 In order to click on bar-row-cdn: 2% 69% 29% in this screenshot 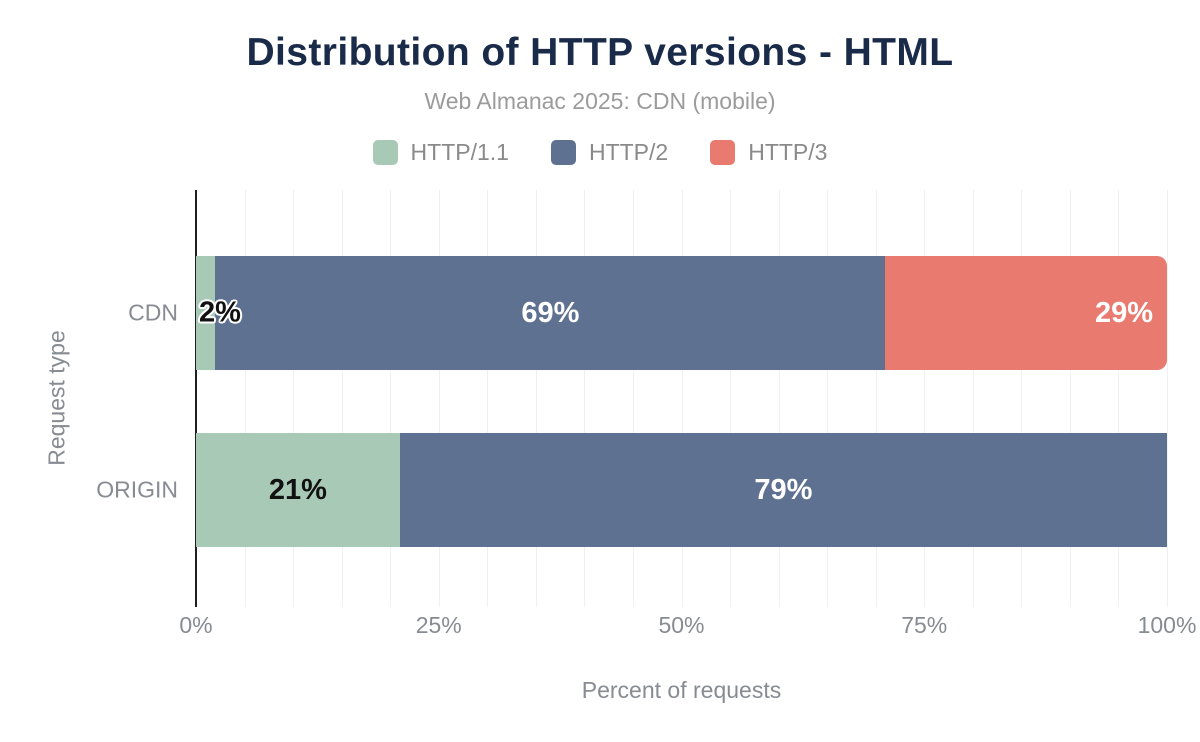, I will do `click(681, 313)`.